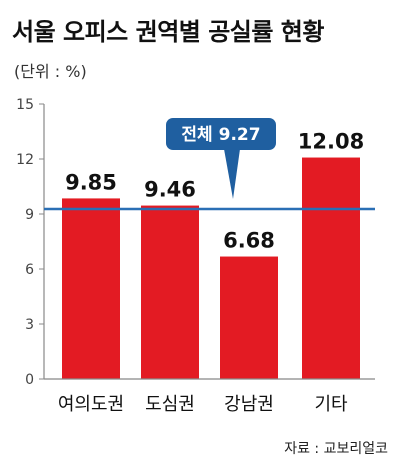  I want to click on x-tick-label: 여의도권, so click(91, 404).